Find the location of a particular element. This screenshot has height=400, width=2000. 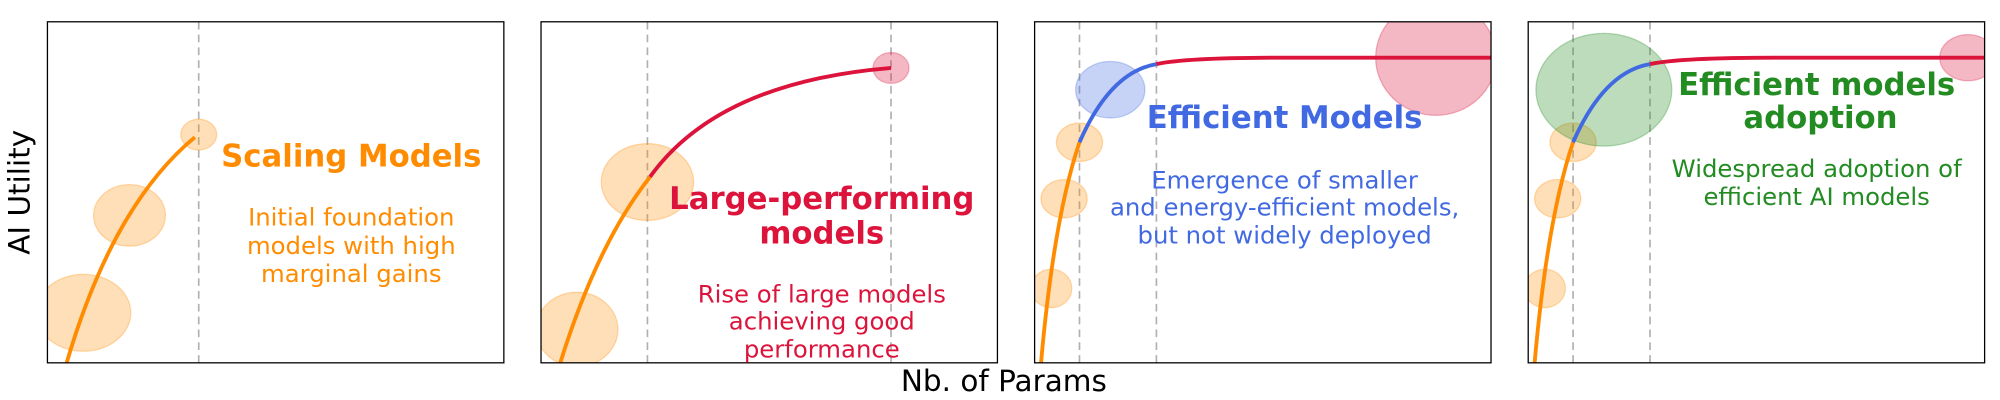

panel-title: Efficient Models is located at coordinates (1285, 118).